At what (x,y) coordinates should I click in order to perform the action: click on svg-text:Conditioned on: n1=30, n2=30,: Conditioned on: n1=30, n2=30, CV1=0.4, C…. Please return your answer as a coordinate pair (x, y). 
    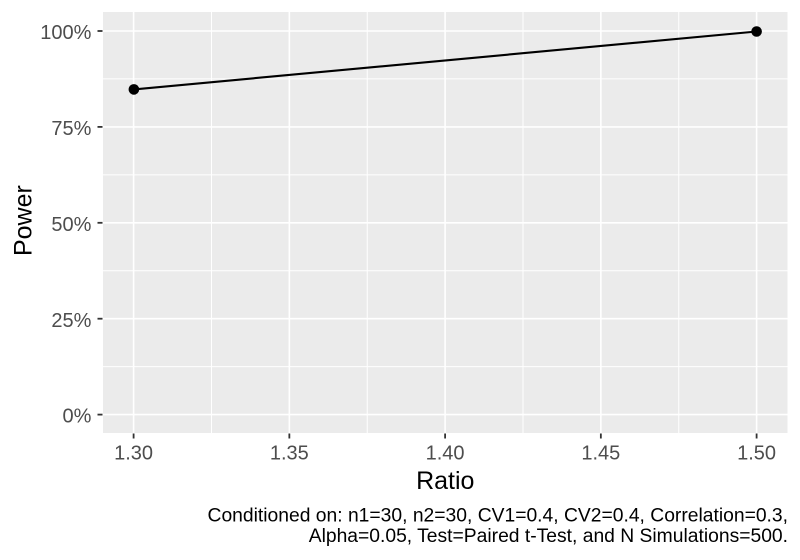
    Looking at the image, I should click on (498, 516).